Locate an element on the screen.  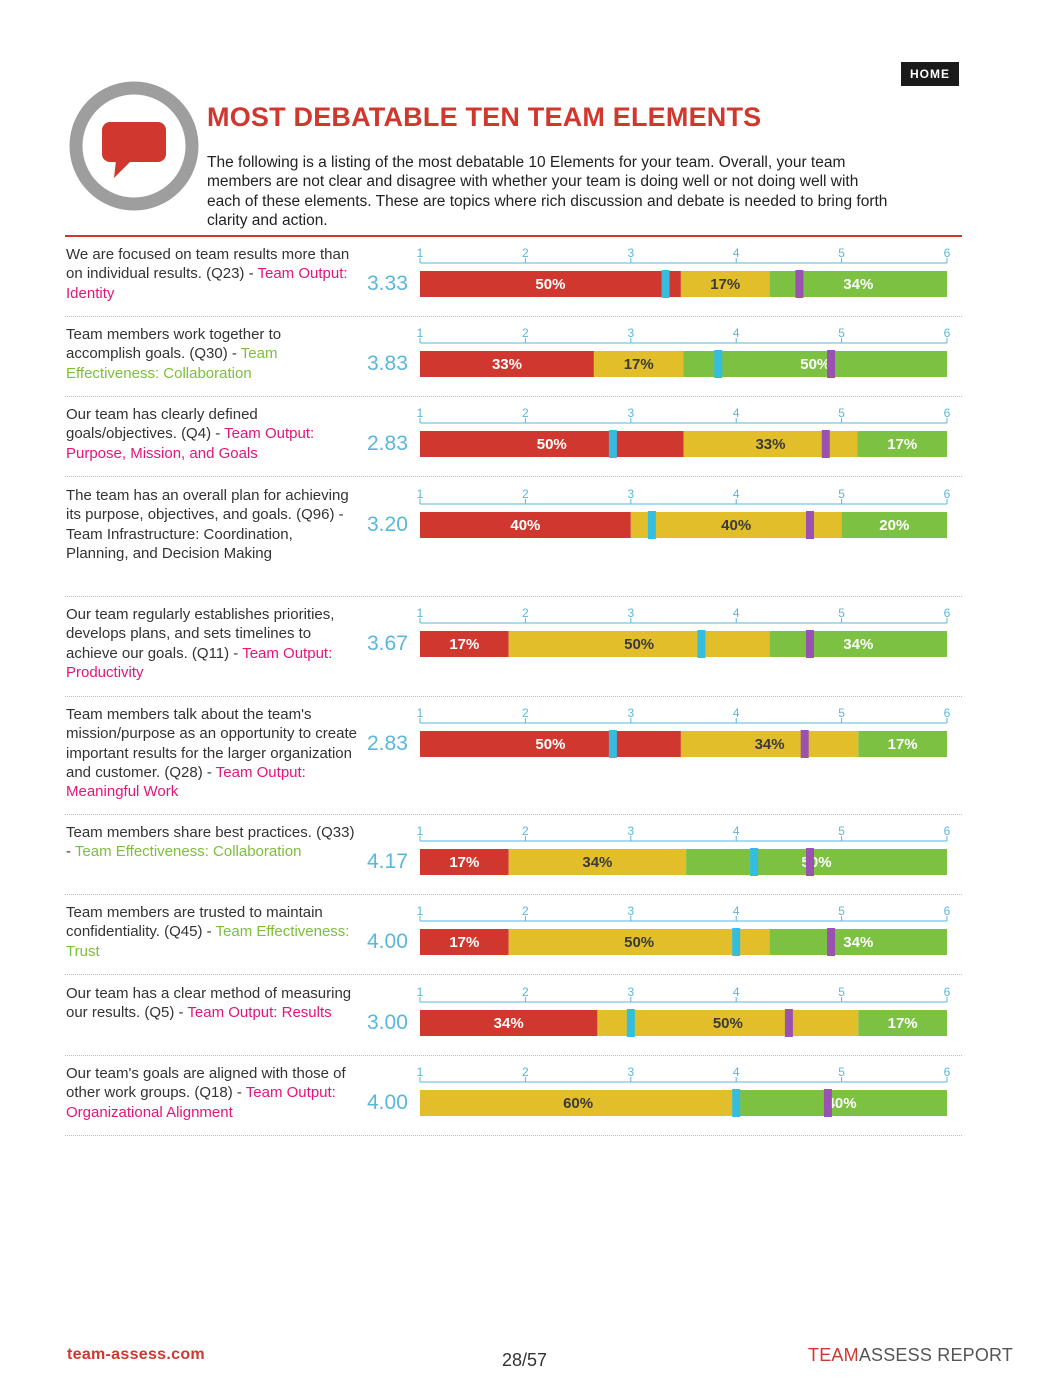
response-bar-svg: 1 2 3 4 5 6 33% 17% 50% is located at coordinates (684, 352).